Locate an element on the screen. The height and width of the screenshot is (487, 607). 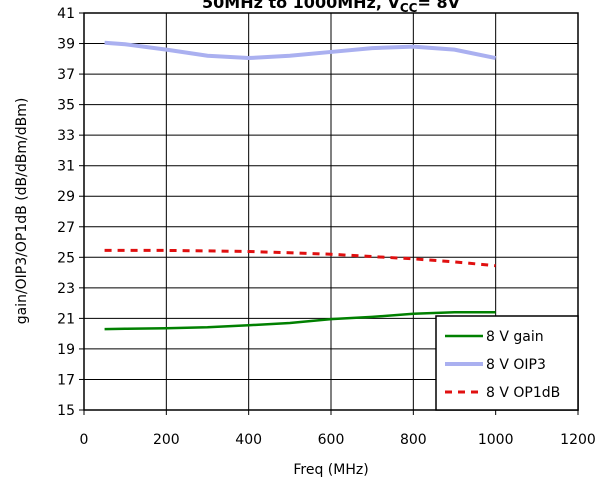
y-tick-label: 39 is located at coordinates (66, 45).